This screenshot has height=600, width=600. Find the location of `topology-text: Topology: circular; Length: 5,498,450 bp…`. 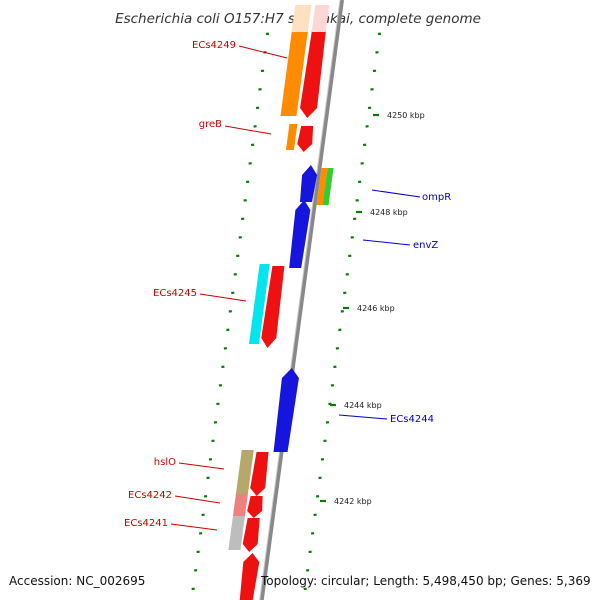

topology-text: Topology: circular; Length: 5,498,450 bp… is located at coordinates (426, 581).